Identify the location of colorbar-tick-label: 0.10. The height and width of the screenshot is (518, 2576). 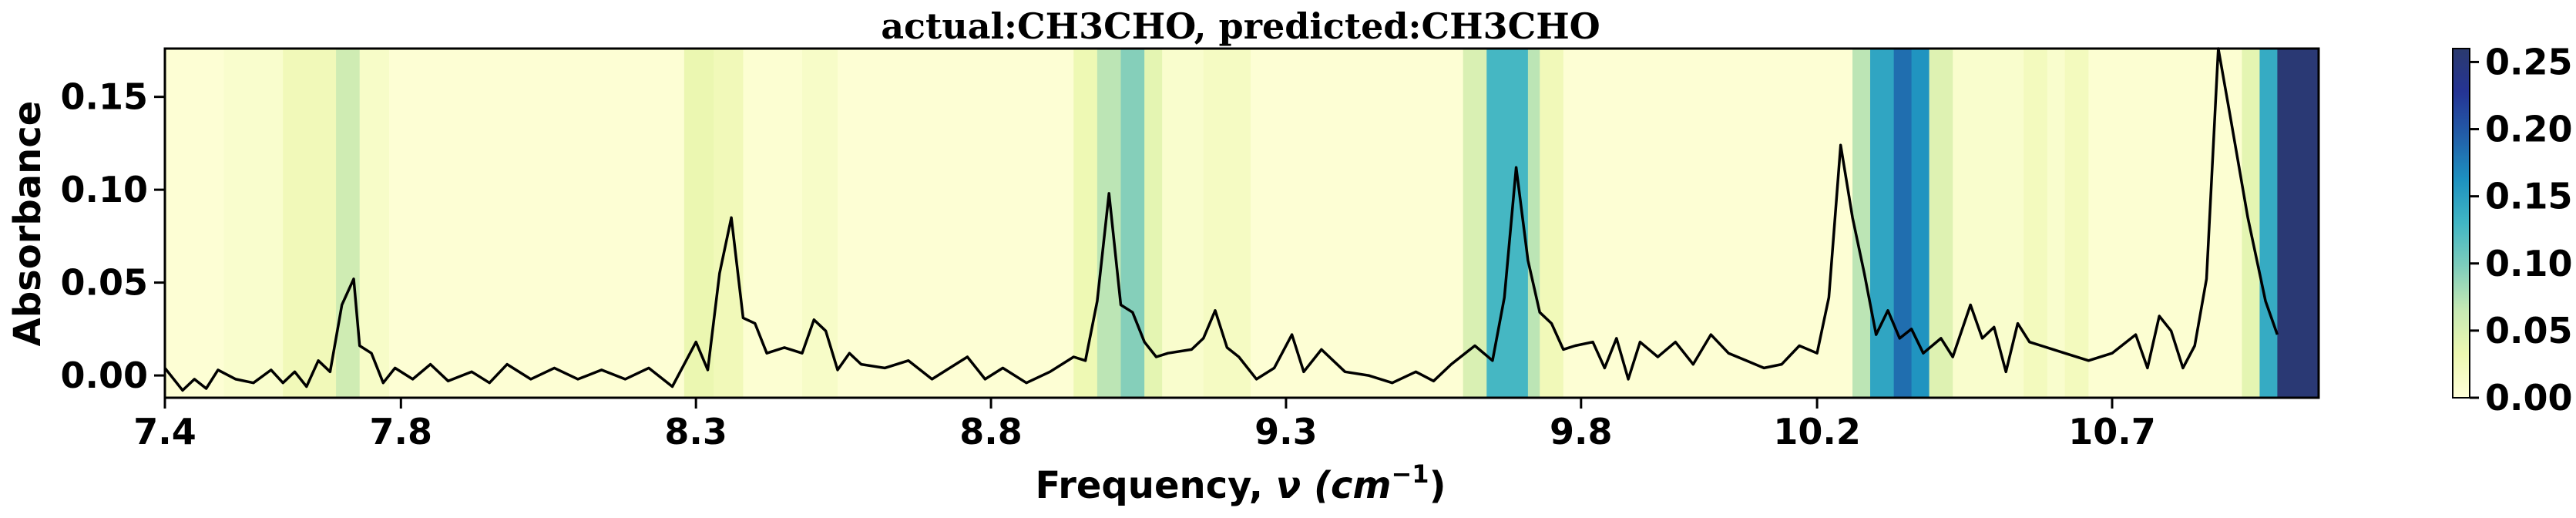
(2529, 264).